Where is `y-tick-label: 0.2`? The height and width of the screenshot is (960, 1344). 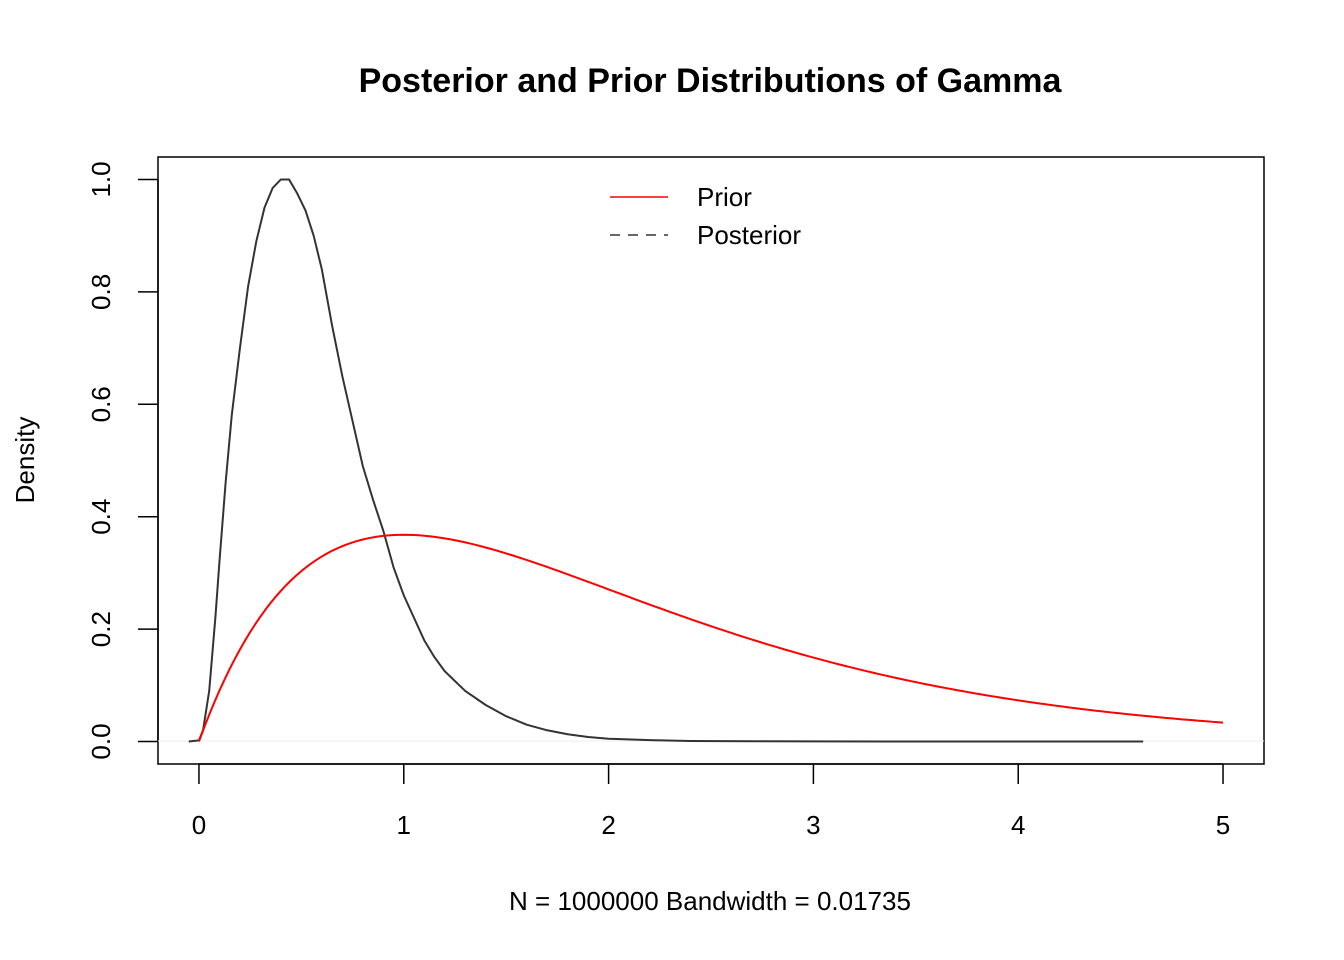
y-tick-label: 0.2 is located at coordinates (101, 629).